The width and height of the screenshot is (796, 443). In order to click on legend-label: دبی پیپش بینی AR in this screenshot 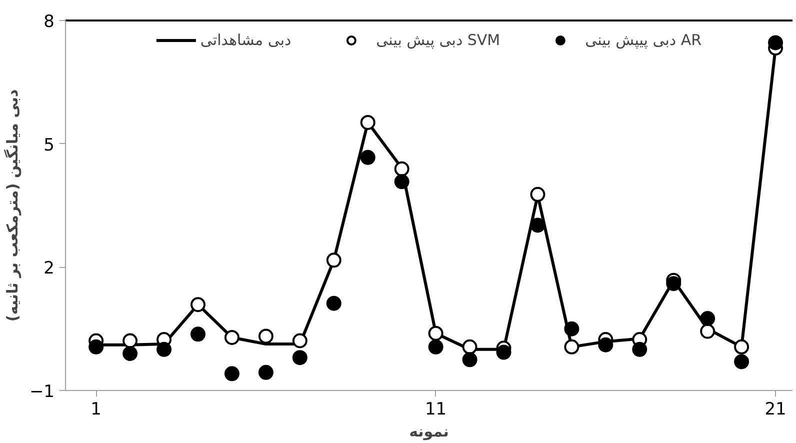, I will do `click(643, 40)`.